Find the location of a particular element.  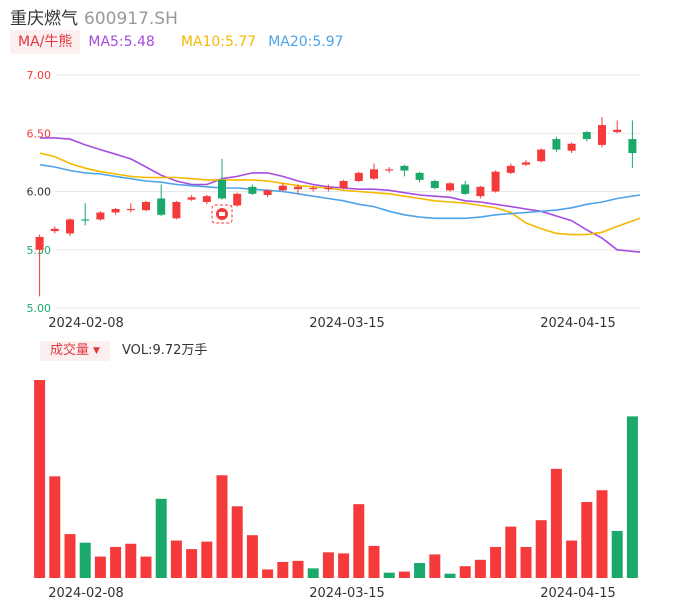

volume-x-axis: 2024-02-08 2024-03-15 2024-04-15 is located at coordinates (332, 593).